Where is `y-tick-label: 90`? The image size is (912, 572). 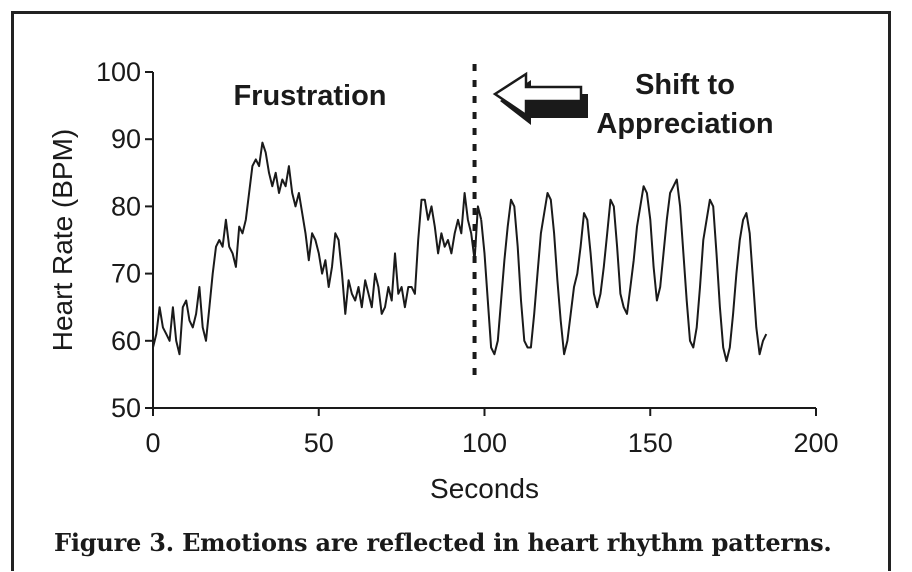
y-tick-label: 90 is located at coordinates (126, 139).